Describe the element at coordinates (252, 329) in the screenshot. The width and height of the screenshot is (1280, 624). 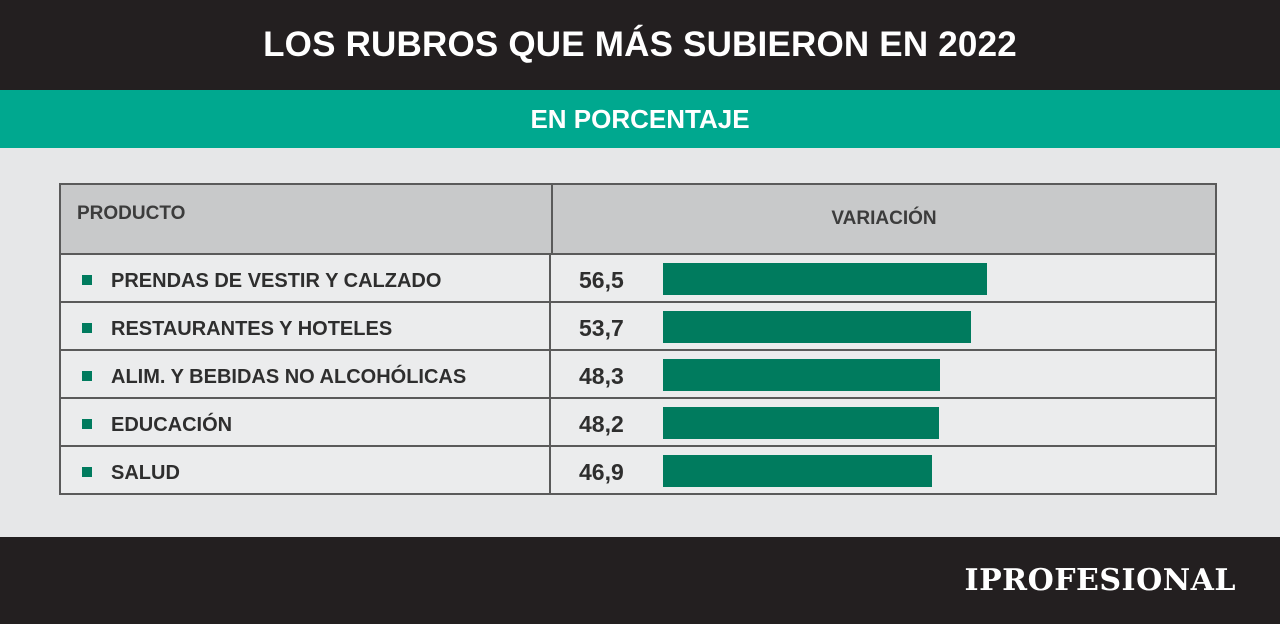
I see `category-label: RESTAURANTES Y HOTELES` at that location.